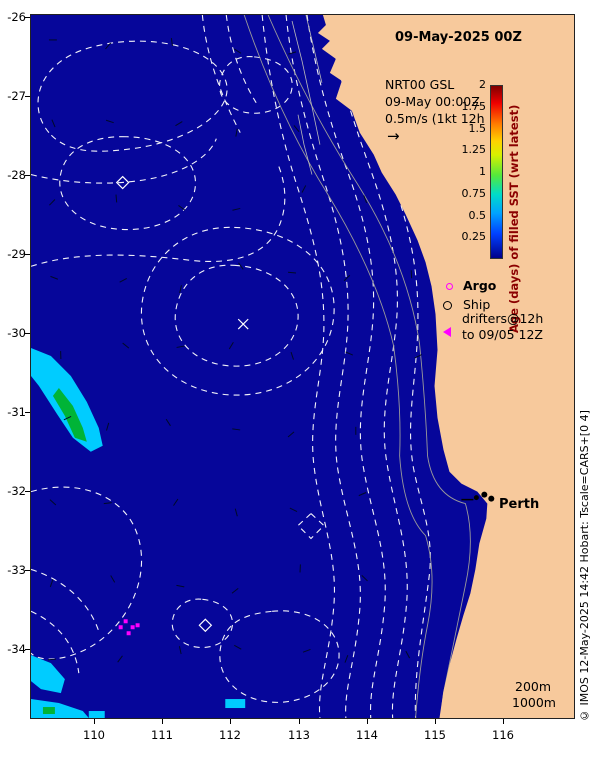  What do you see at coordinates (16, 333) in the screenshot?
I see `y-tick-label: -30` at bounding box center [16, 333].